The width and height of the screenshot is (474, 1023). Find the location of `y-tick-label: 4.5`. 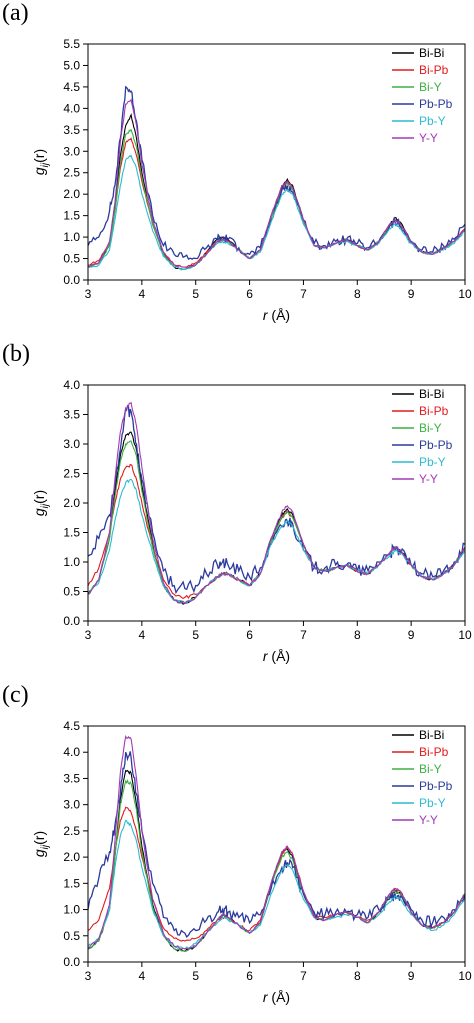

y-tick-label: 4.5 is located at coordinates (71, 726).